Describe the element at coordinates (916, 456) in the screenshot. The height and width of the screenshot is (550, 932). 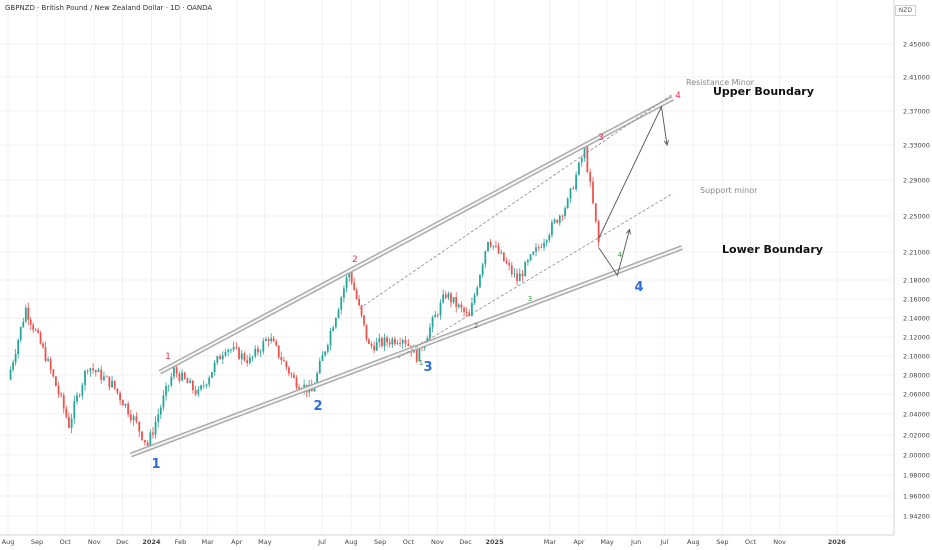
I see `y-tick-label: 2.00000` at that location.